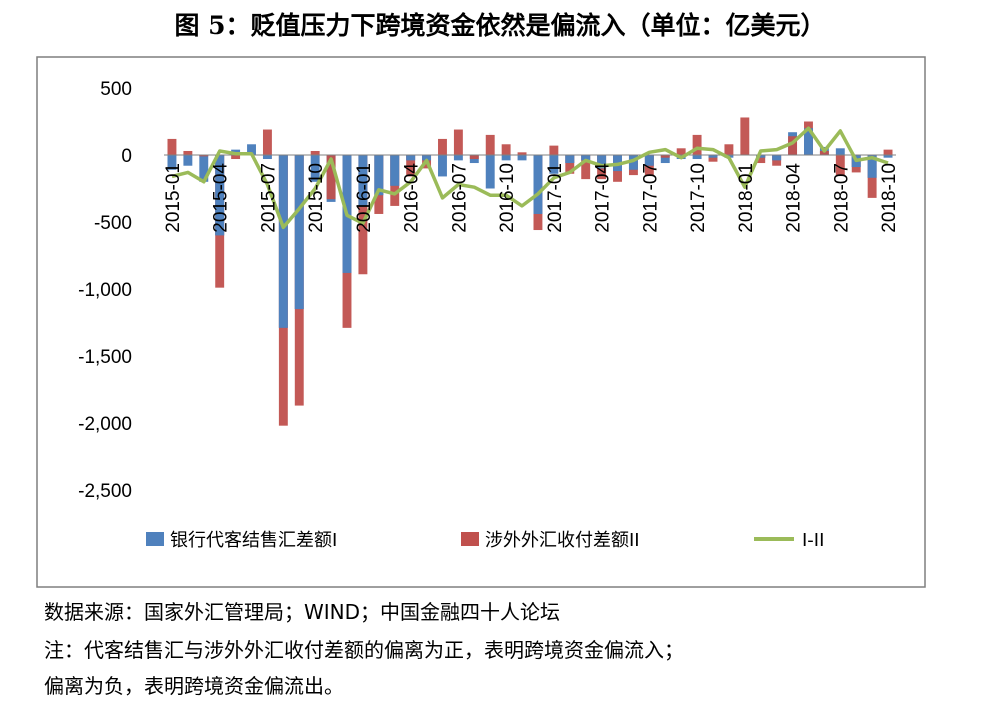 This screenshot has height=727, width=1000. Describe the element at coordinates (603, 198) in the screenshot. I see `x-tick-label: 2017-04` at that location.